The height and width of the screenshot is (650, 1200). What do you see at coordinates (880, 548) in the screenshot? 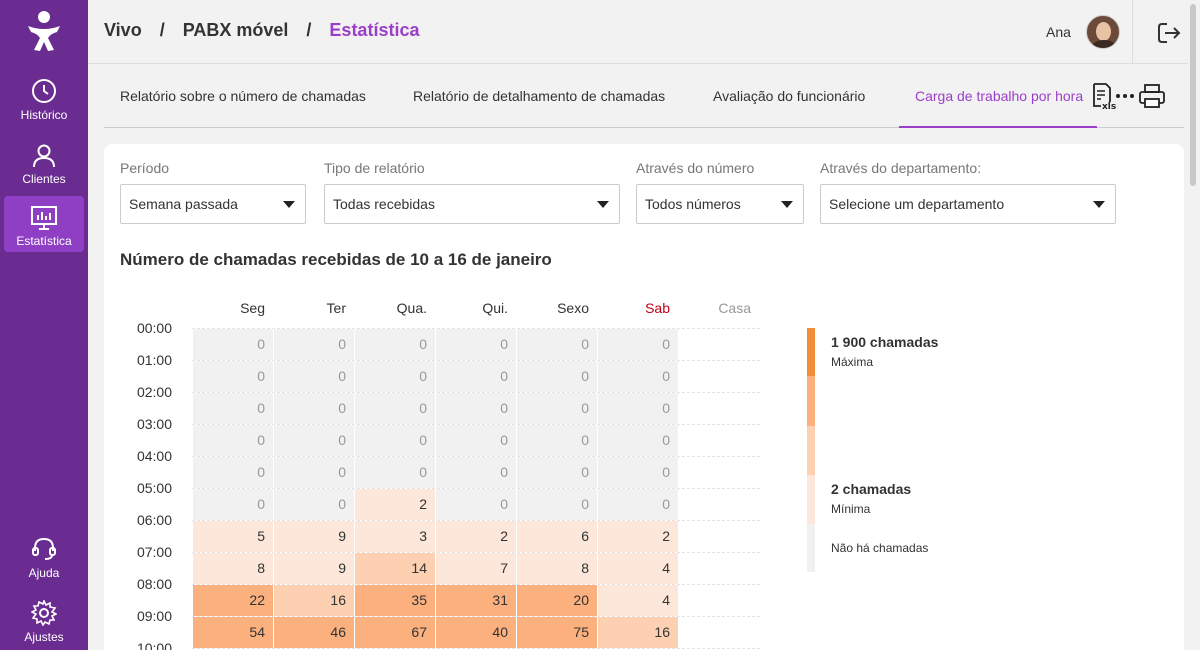
I see `legend-none-label: Não há chamadas` at bounding box center [880, 548].